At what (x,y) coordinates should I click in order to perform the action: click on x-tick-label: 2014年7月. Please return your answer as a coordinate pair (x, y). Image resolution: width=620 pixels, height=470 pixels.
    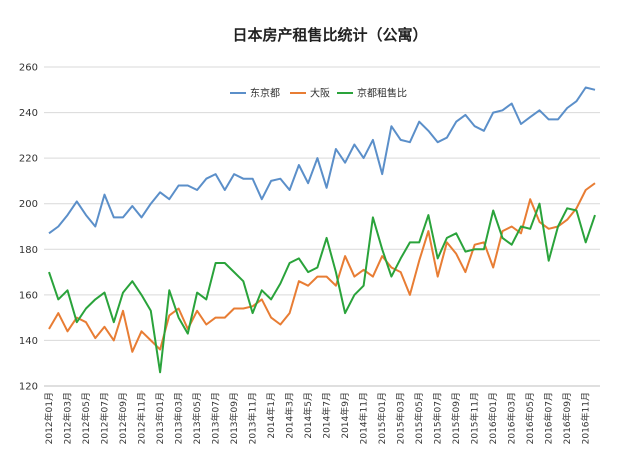
    Looking at the image, I should click on (327, 415).